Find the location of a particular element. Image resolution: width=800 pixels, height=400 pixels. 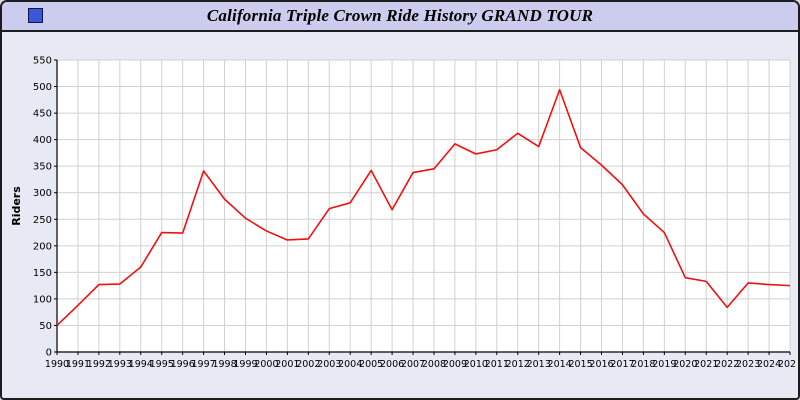

svg-text: 50 is located at coordinates (45, 326).